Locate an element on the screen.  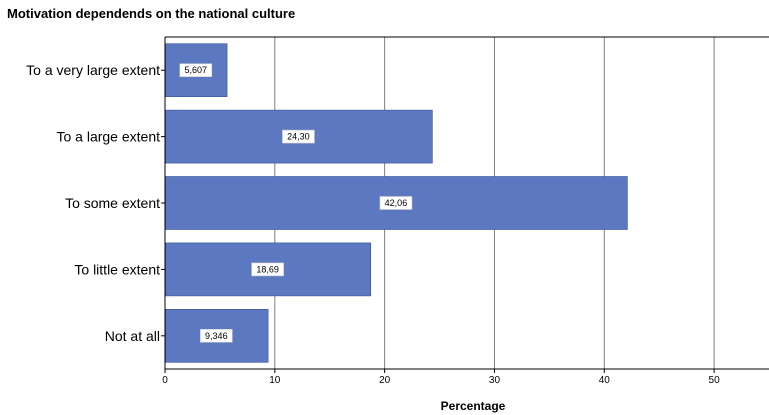
x-tick-label: 0 is located at coordinates (165, 380).